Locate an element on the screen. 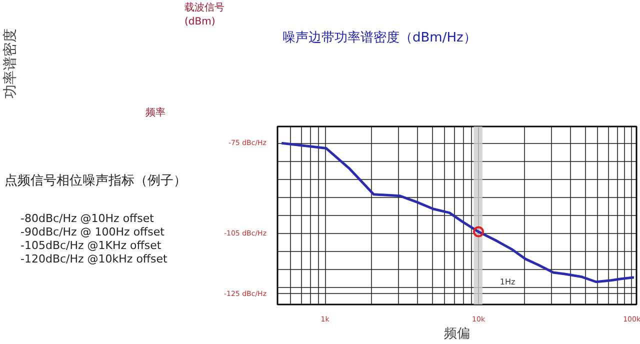  text: 点频信号相位噪声指标（例子） is located at coordinates (95, 180).